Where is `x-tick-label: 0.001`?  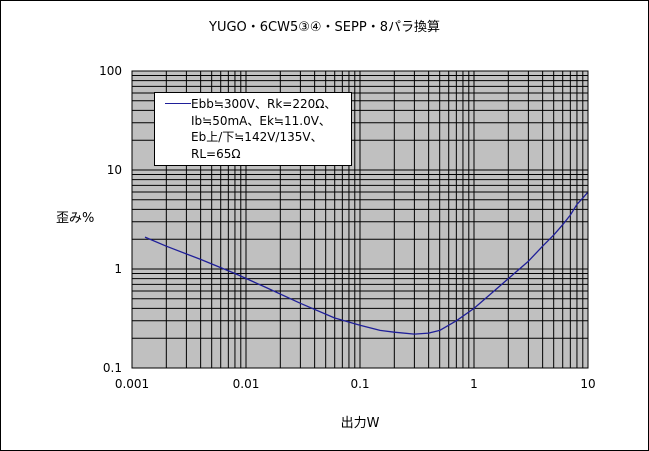
x-tick-label: 0.001 is located at coordinates (132, 384).